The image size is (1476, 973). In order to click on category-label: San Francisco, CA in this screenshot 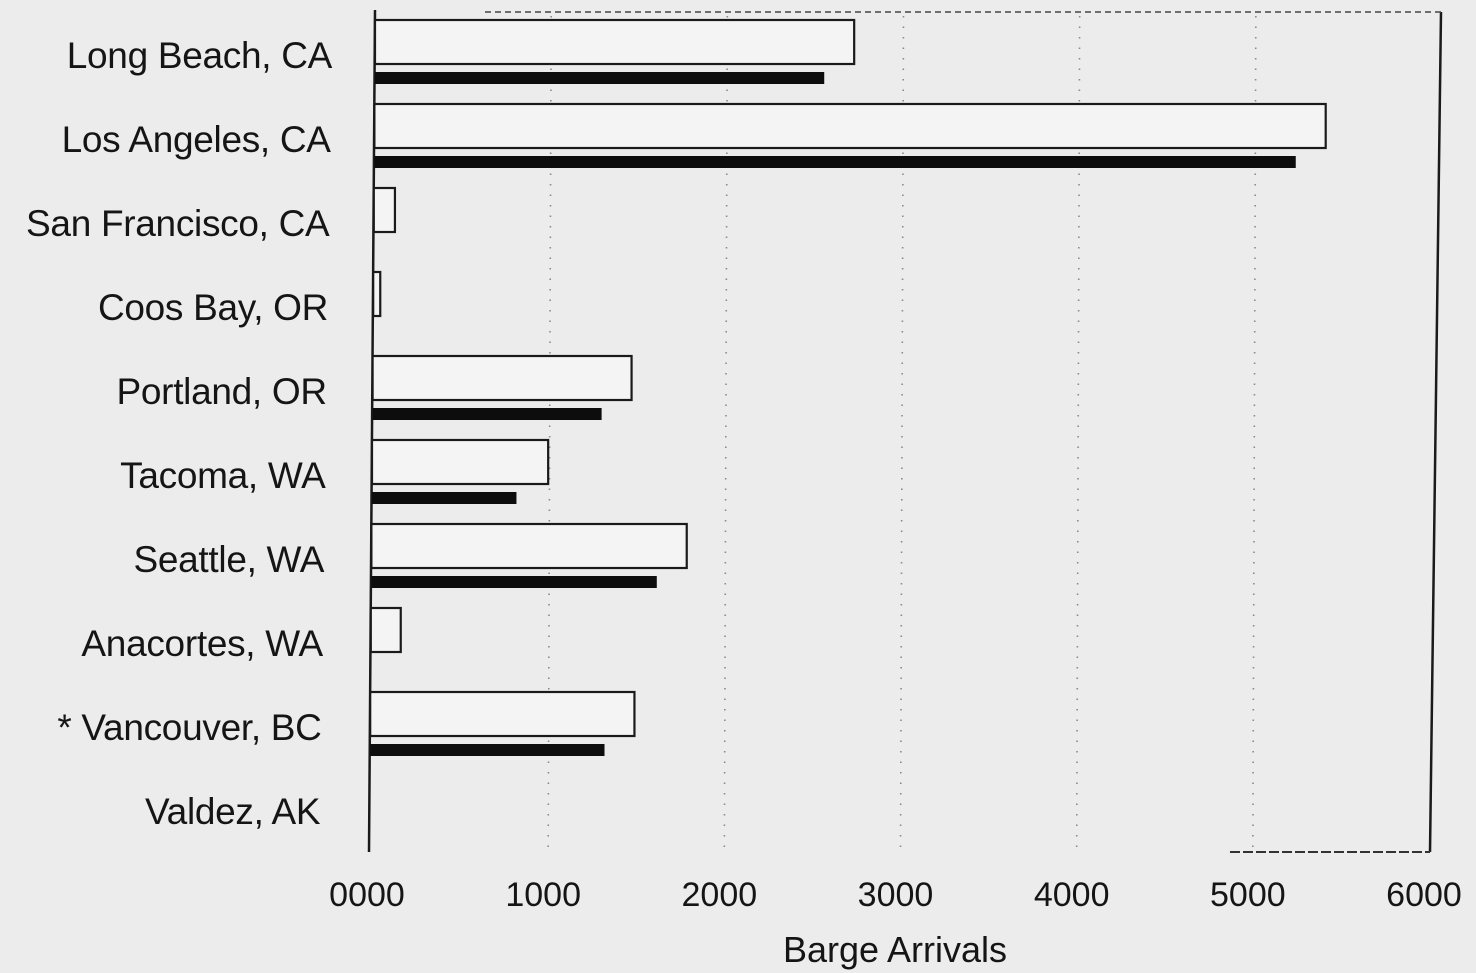, I will do `click(178, 223)`.